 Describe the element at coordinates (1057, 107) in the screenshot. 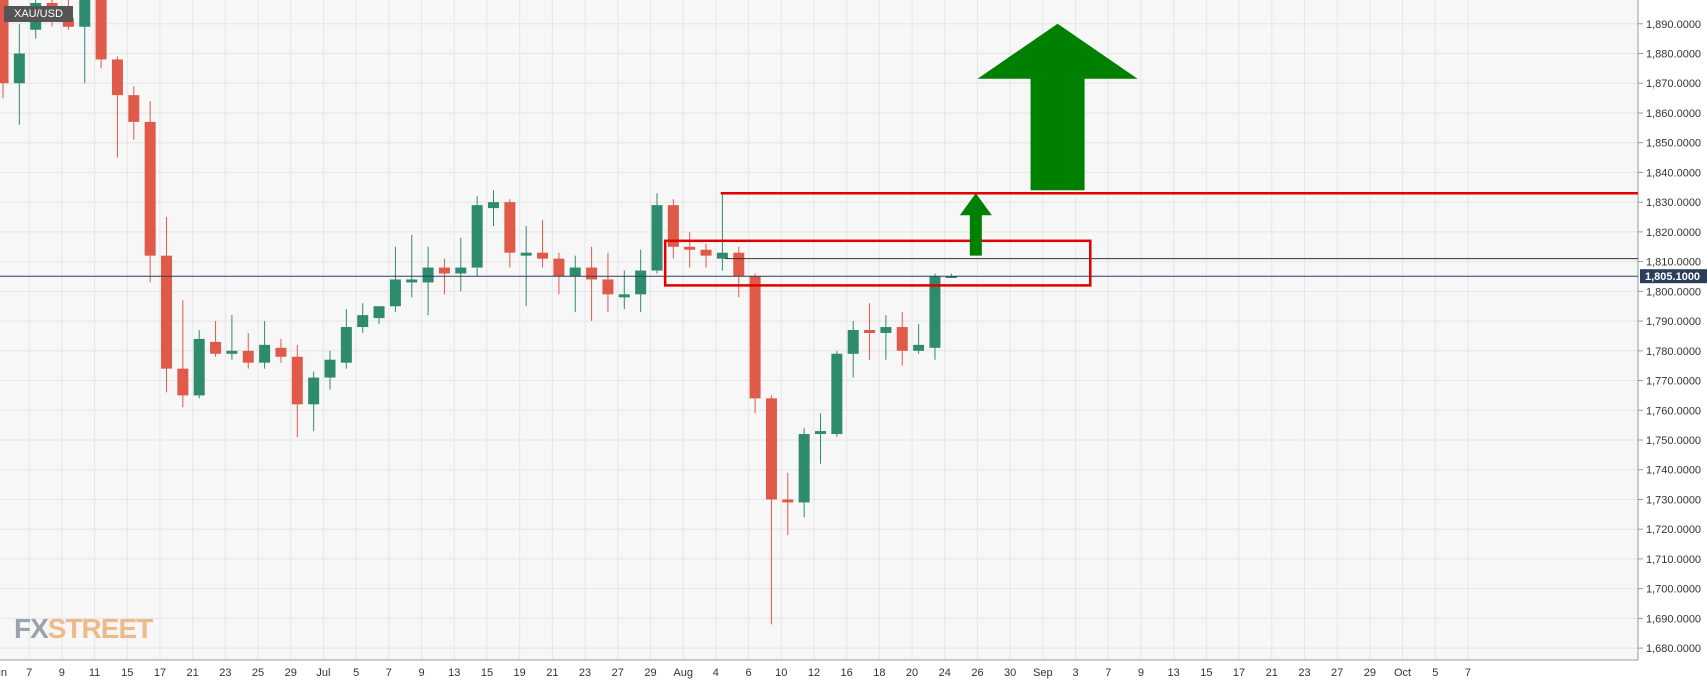

I see `big-up-arrow` at that location.